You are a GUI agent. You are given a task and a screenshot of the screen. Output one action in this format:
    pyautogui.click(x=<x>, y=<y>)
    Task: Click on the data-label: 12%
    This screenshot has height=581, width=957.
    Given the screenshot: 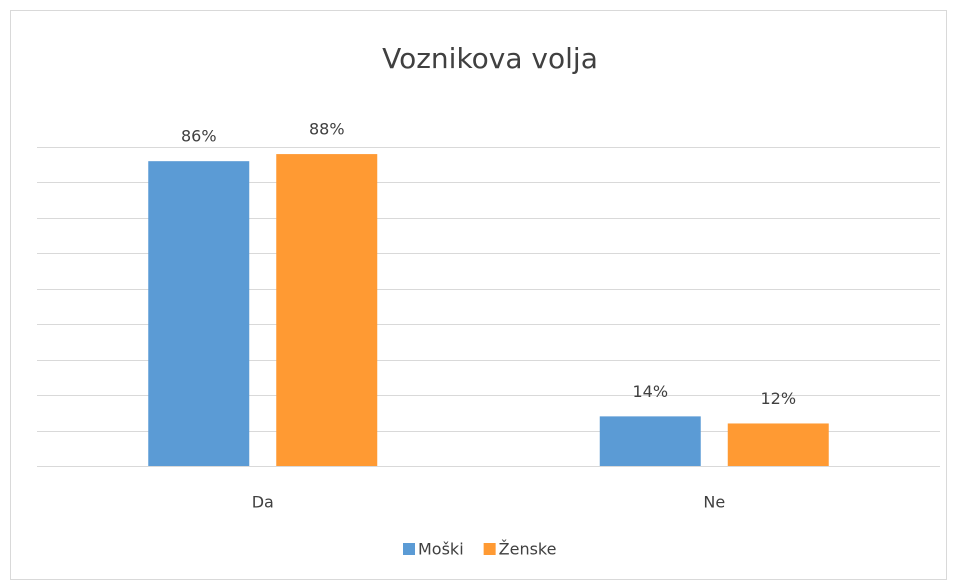 What is the action you would take?
    pyautogui.click(x=778, y=398)
    